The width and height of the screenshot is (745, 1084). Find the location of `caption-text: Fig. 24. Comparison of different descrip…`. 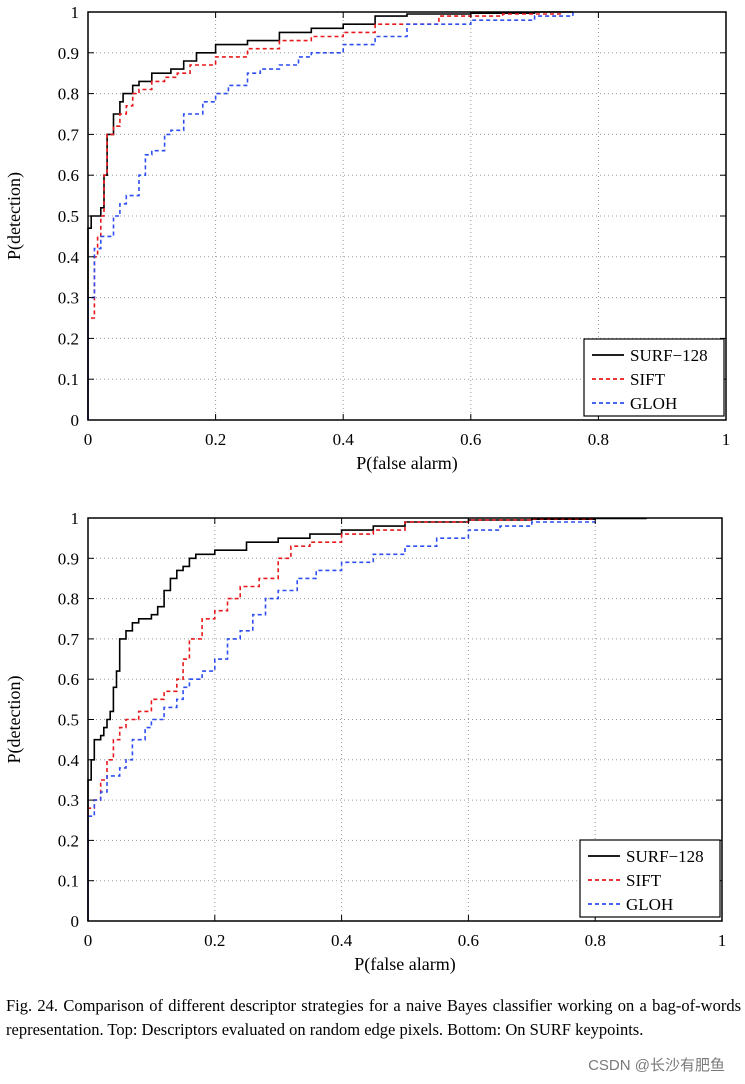

caption-text: Fig. 24. Comparison of different descrip… is located at coordinates (373, 1017).